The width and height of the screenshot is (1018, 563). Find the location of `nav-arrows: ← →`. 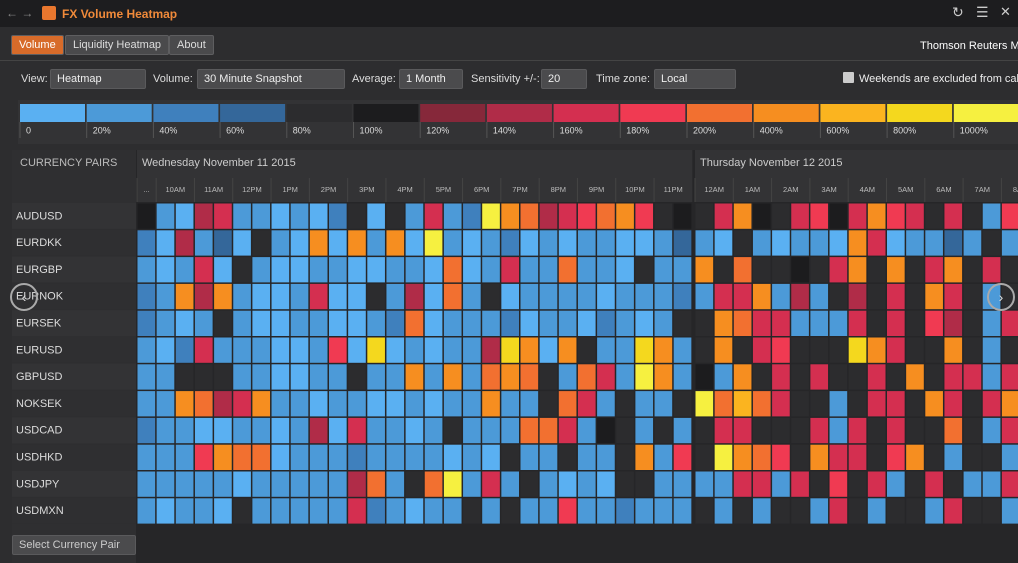

nav-arrows: ← → is located at coordinates (20, 13).